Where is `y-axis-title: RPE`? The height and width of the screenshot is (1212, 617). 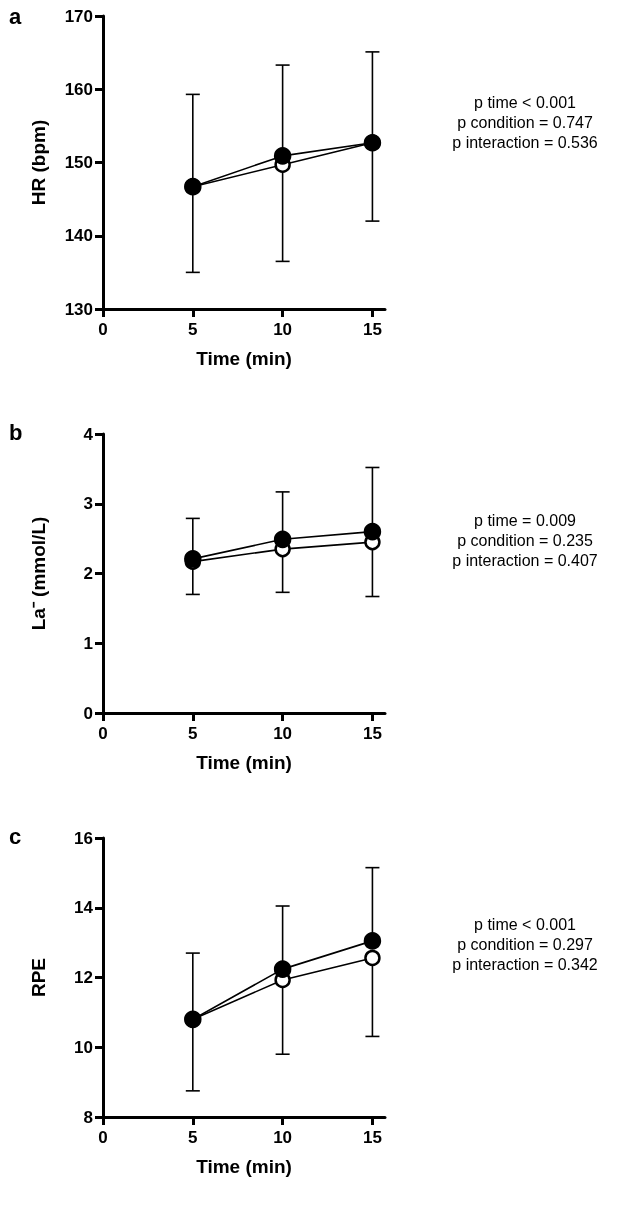
y-axis-title: RPE is located at coordinates (38, 977).